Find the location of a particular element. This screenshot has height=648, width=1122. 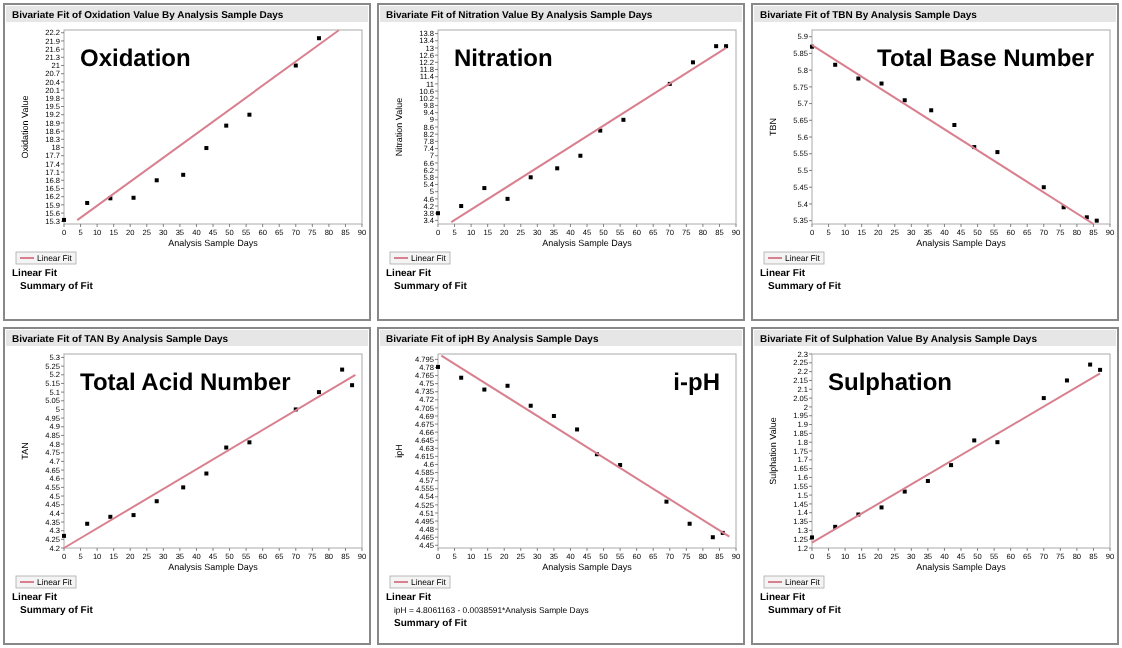

text: Sulphation is located at coordinates (890, 382).